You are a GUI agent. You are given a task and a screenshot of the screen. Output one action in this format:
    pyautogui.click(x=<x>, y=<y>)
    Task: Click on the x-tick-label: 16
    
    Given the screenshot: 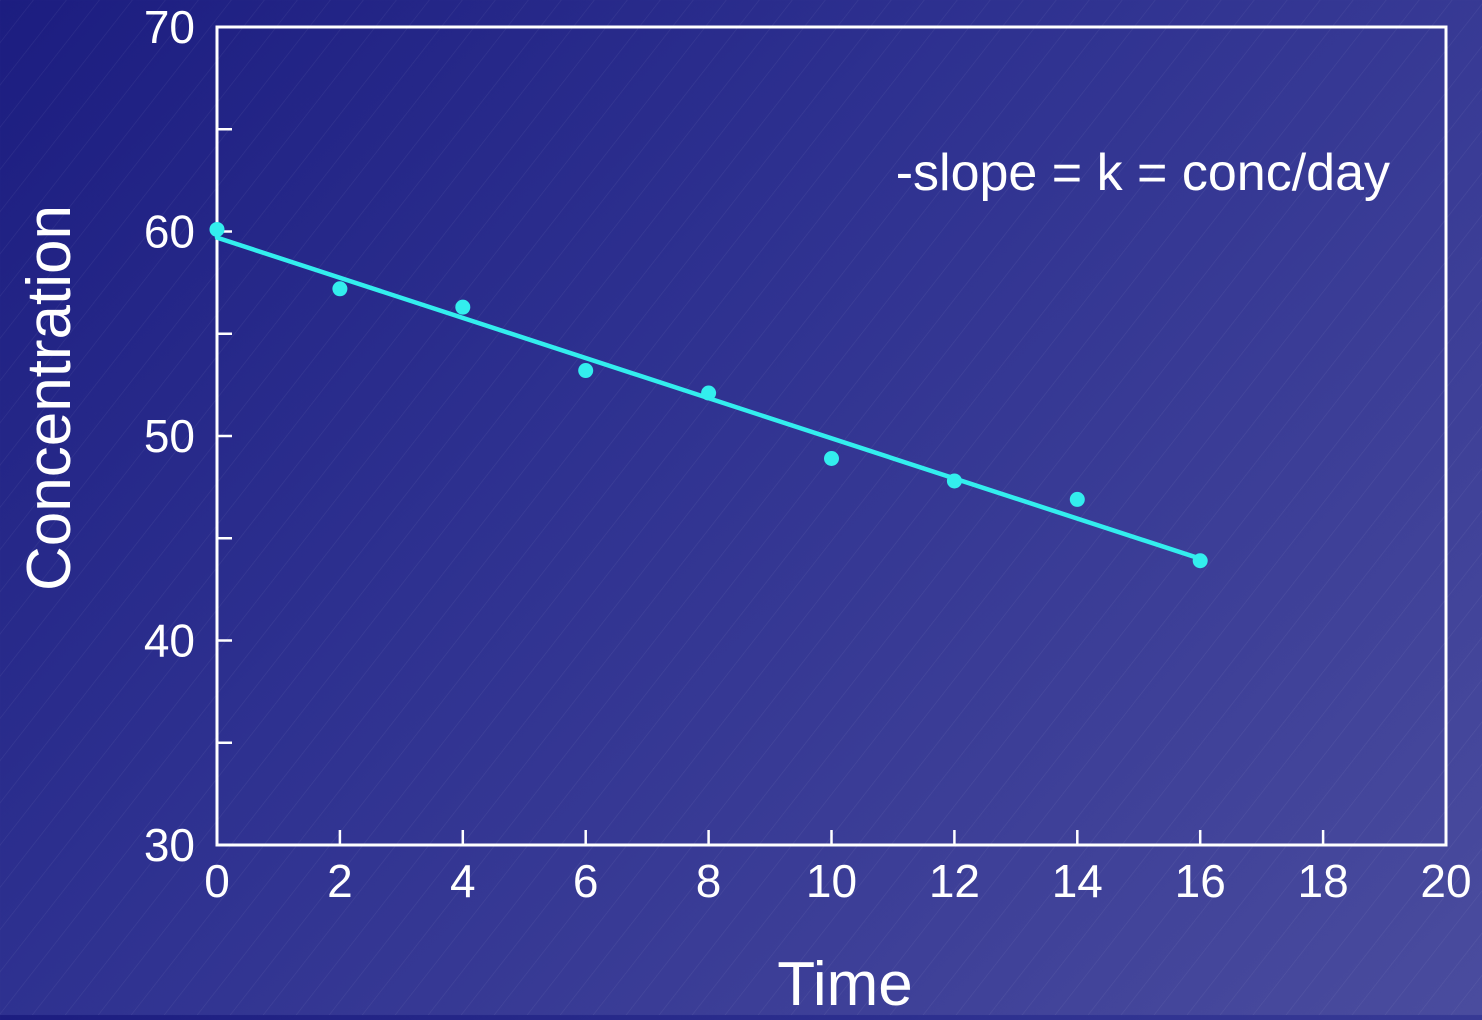 What is the action you would take?
    pyautogui.click(x=1200, y=881)
    